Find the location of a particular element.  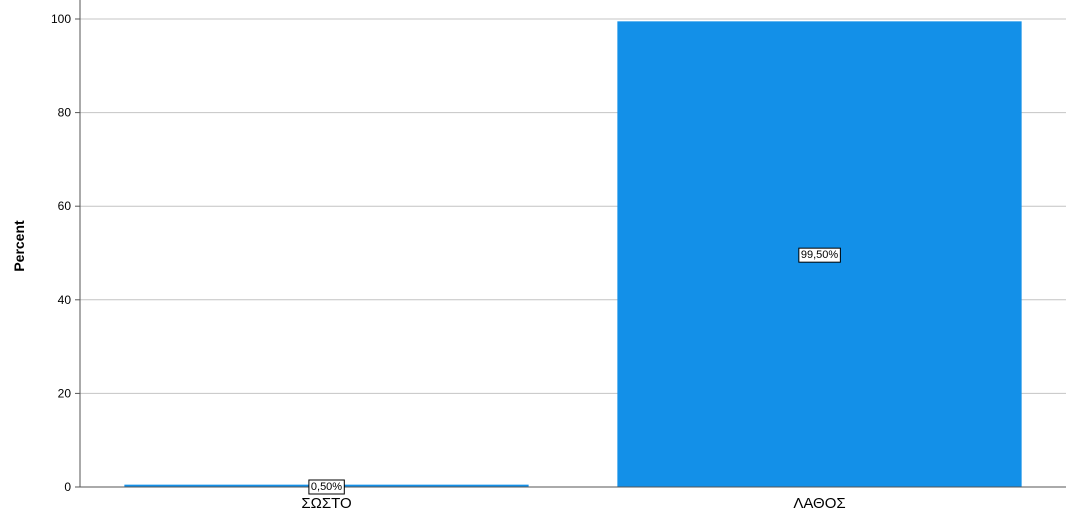

data-label-text: 99,50% is located at coordinates (820, 255).